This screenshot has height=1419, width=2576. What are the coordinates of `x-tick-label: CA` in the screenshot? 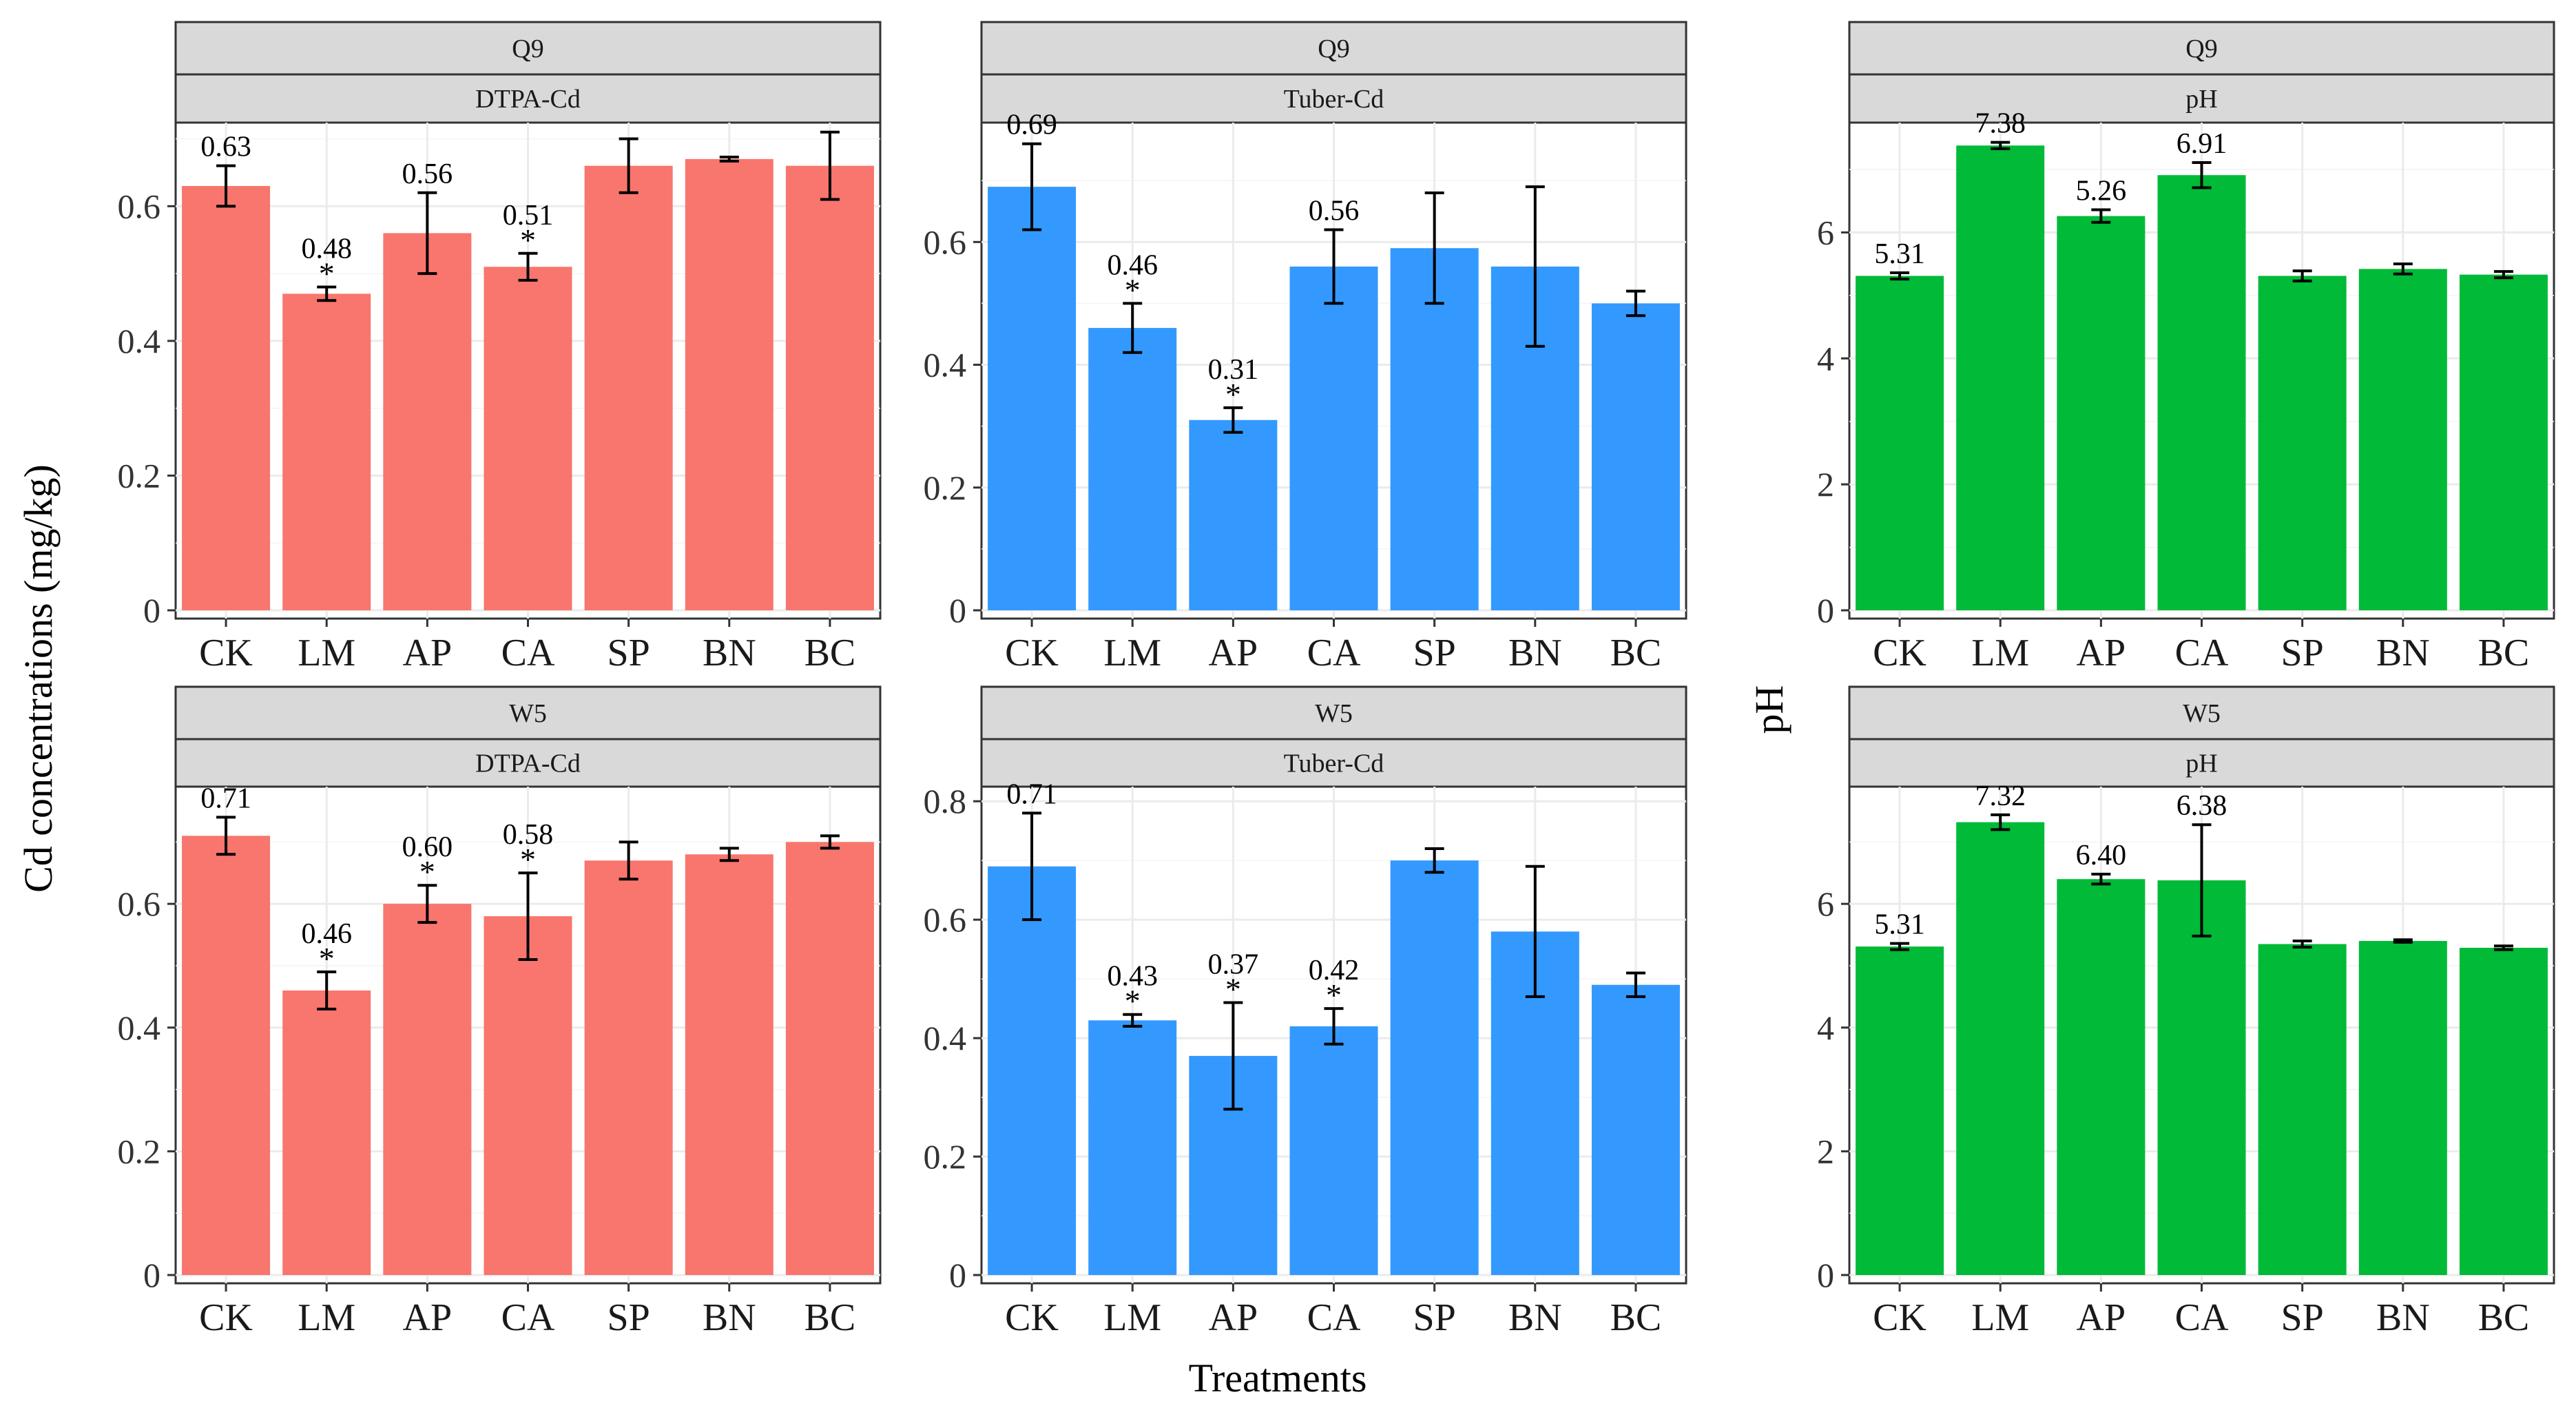 It's located at (528, 653).